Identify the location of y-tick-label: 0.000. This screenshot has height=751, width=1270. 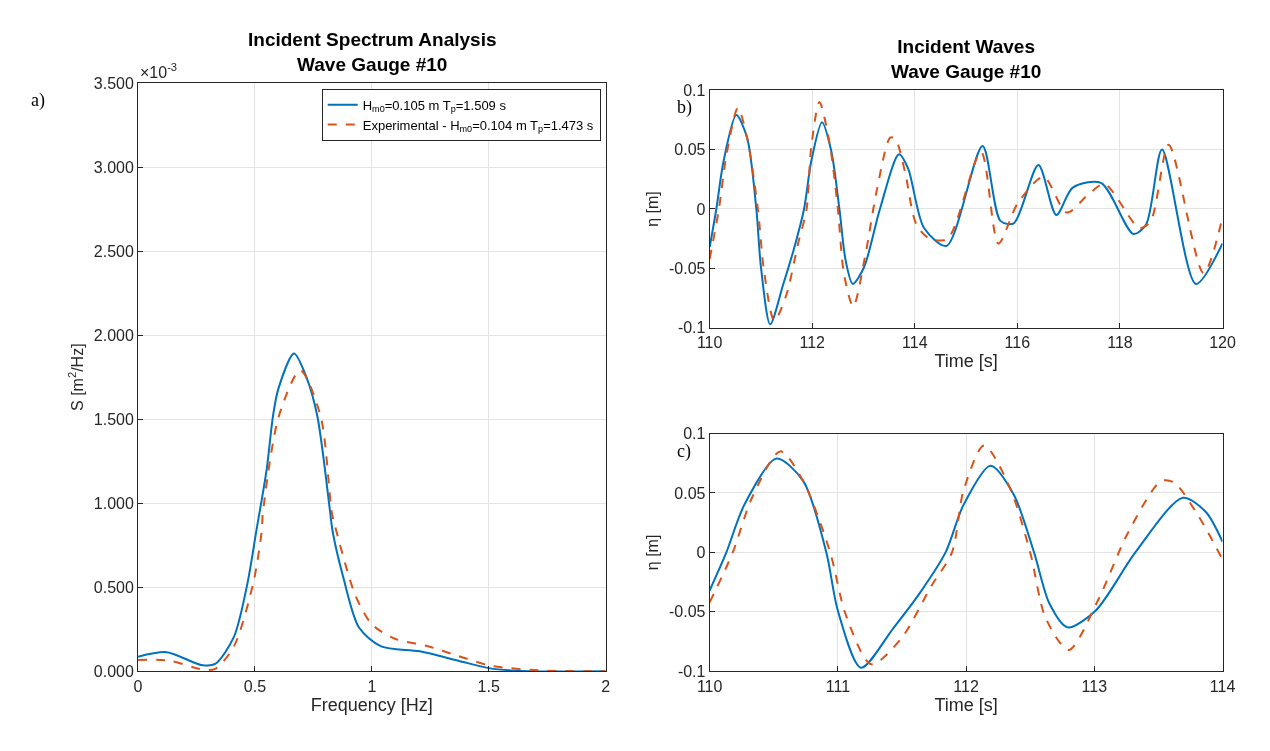
(113, 671).